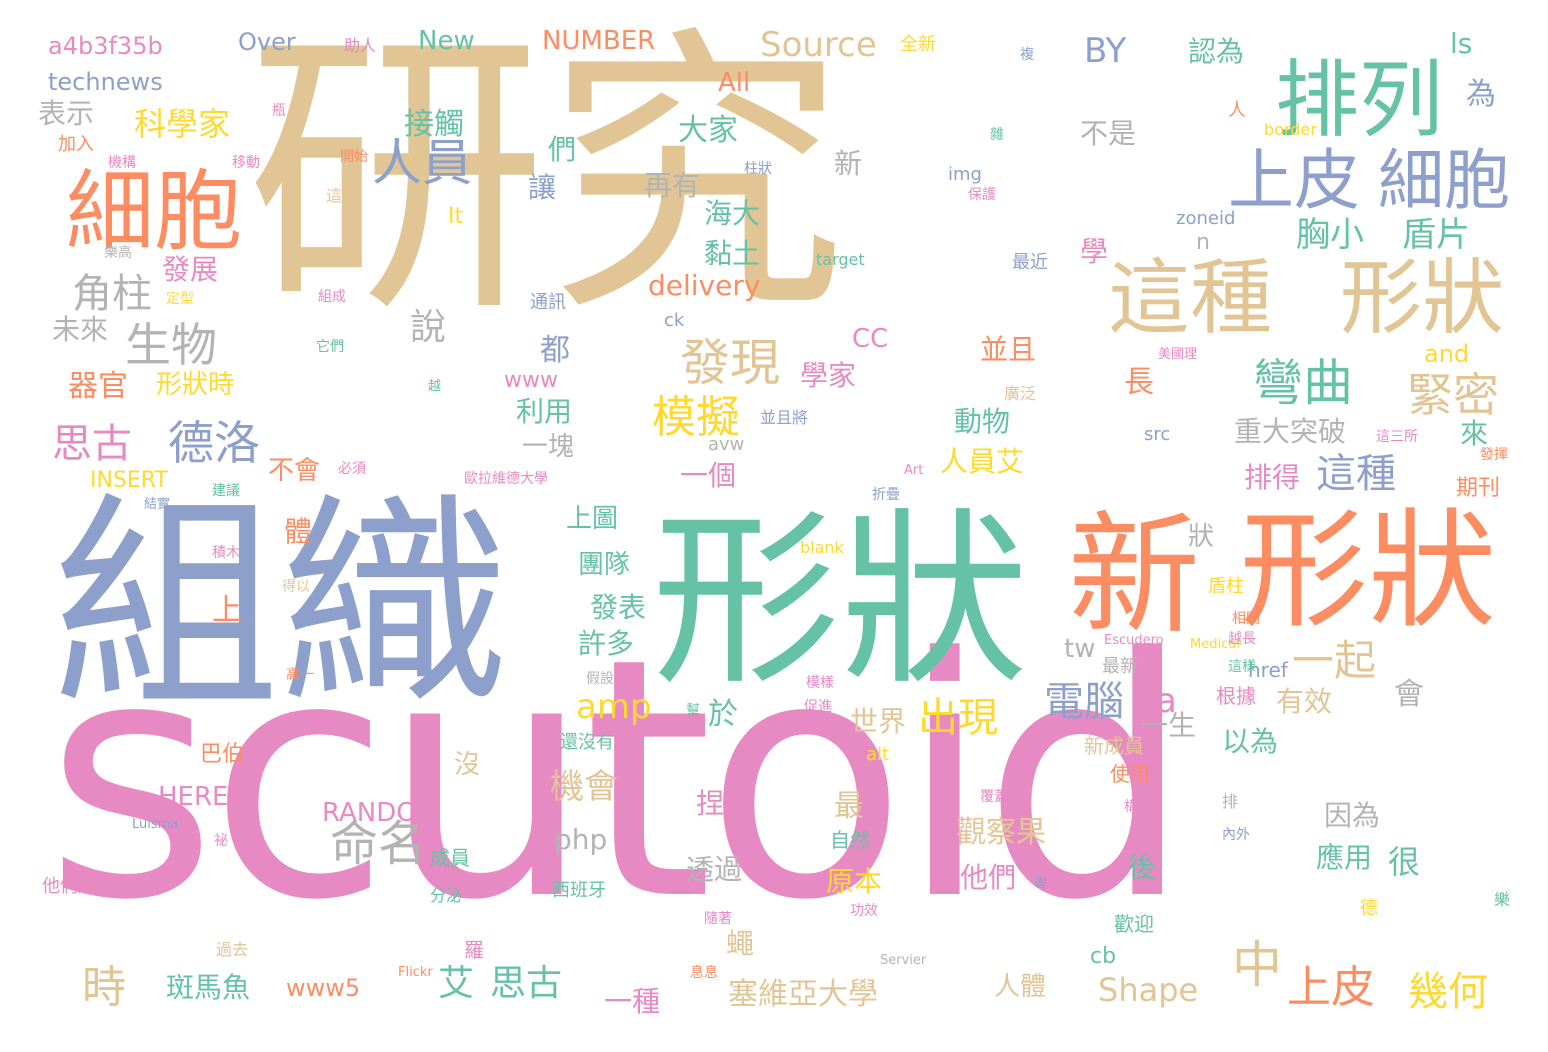  I want to click on cloud-word: target, so click(840, 259).